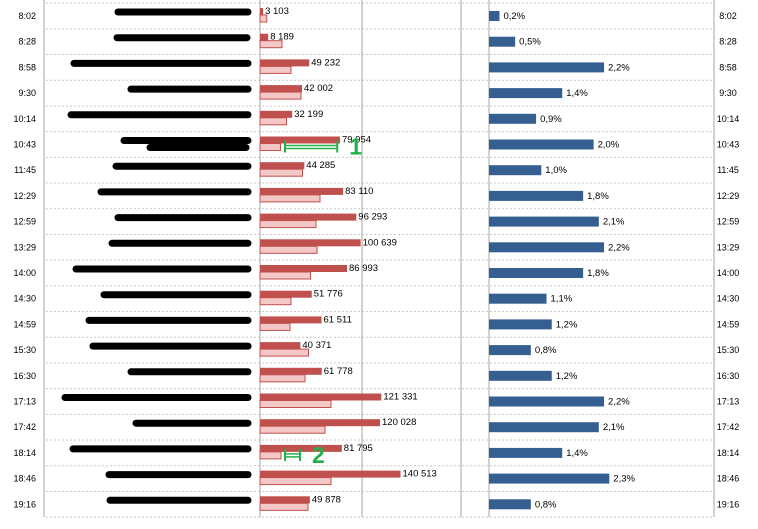 This screenshot has height=529, width=758. What do you see at coordinates (24, 350) in the screenshot?
I see `time-label-left: 15:30` at bounding box center [24, 350].